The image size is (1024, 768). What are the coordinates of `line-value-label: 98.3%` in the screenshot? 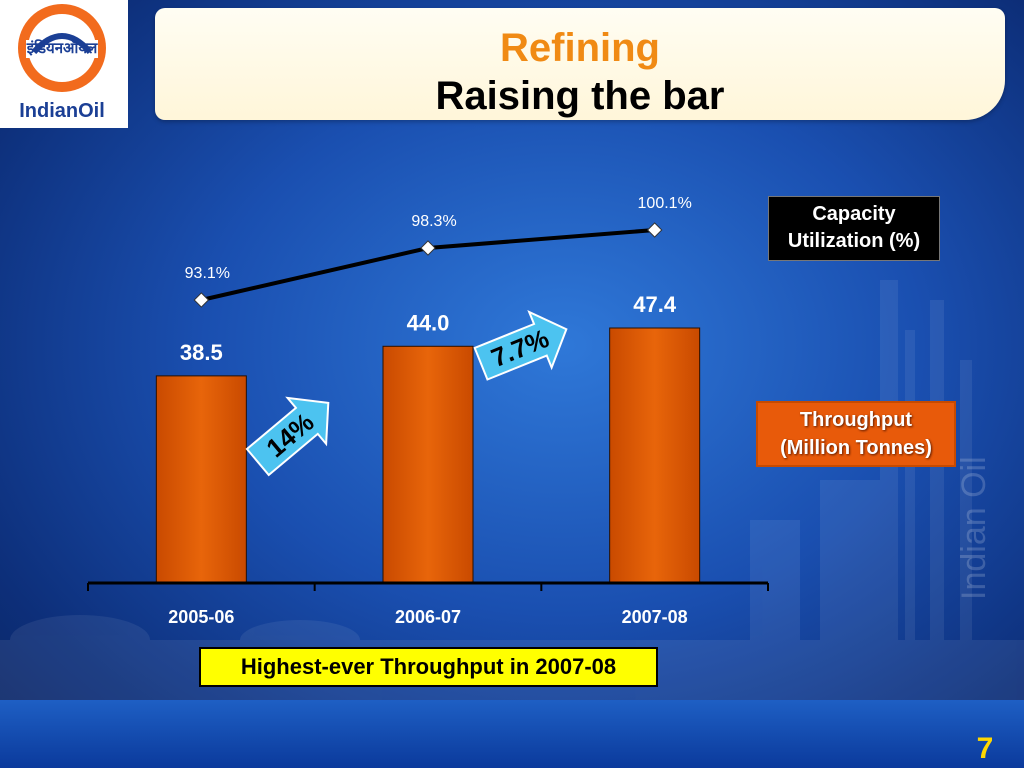 It's located at (433, 221).